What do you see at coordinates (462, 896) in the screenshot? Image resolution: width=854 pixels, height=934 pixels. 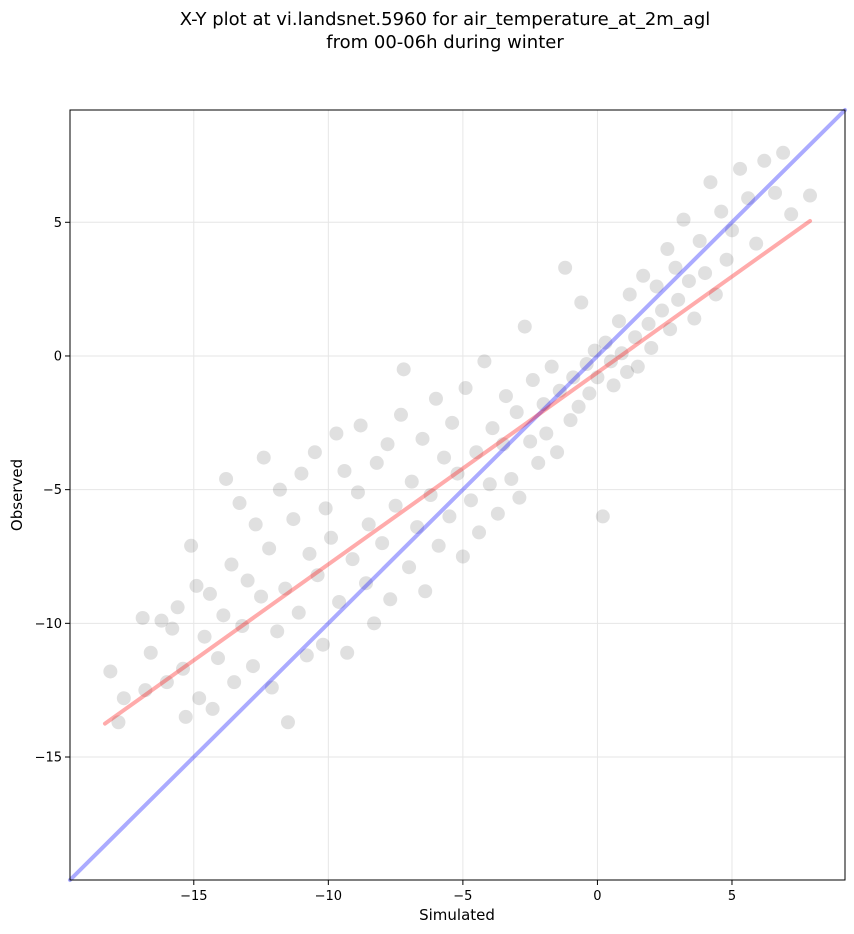 I see `x-tick-label: −5` at bounding box center [462, 896].